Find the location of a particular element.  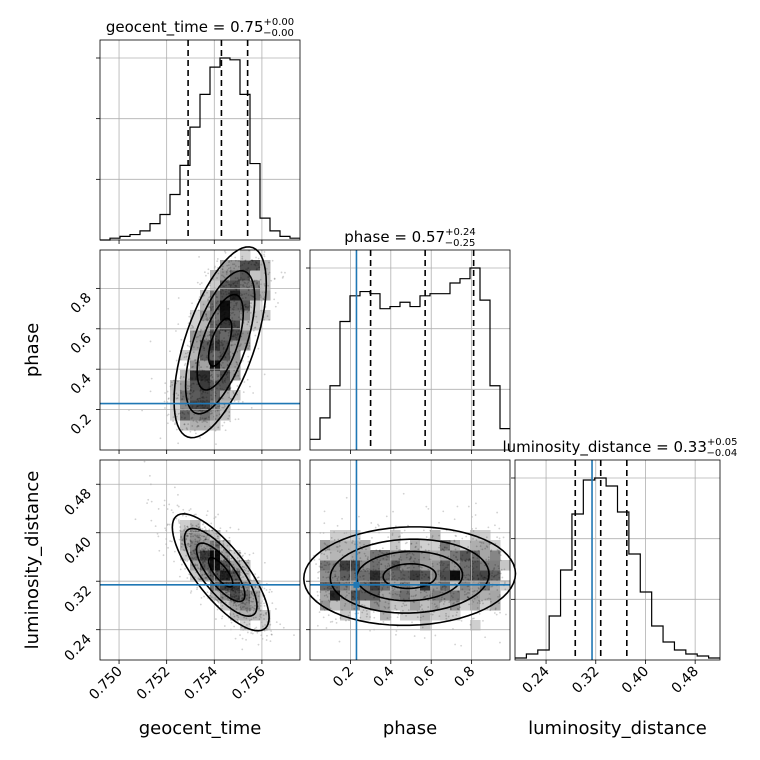

contour-geocent_time-vs-luminosity_distance is located at coordinates (220, 572).